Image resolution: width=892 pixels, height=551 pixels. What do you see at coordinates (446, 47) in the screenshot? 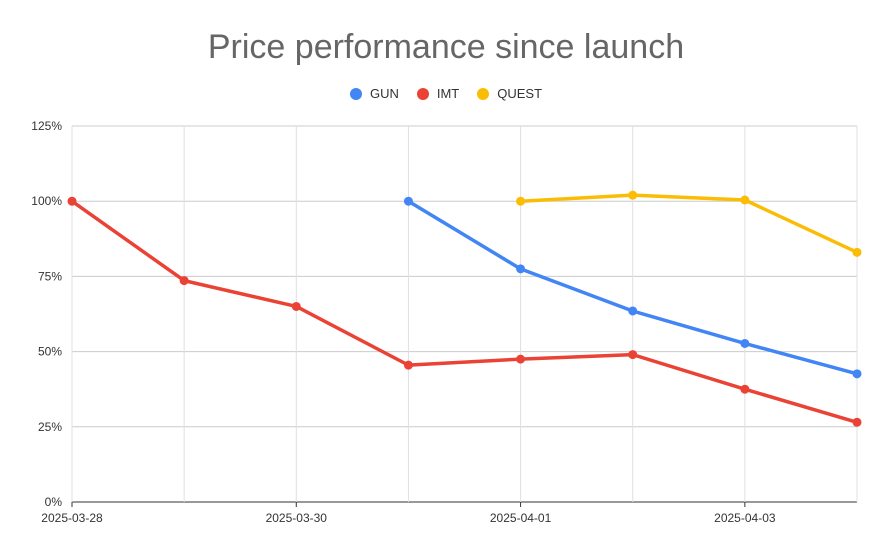
I see `chart-title: Price performance since launch` at bounding box center [446, 47].